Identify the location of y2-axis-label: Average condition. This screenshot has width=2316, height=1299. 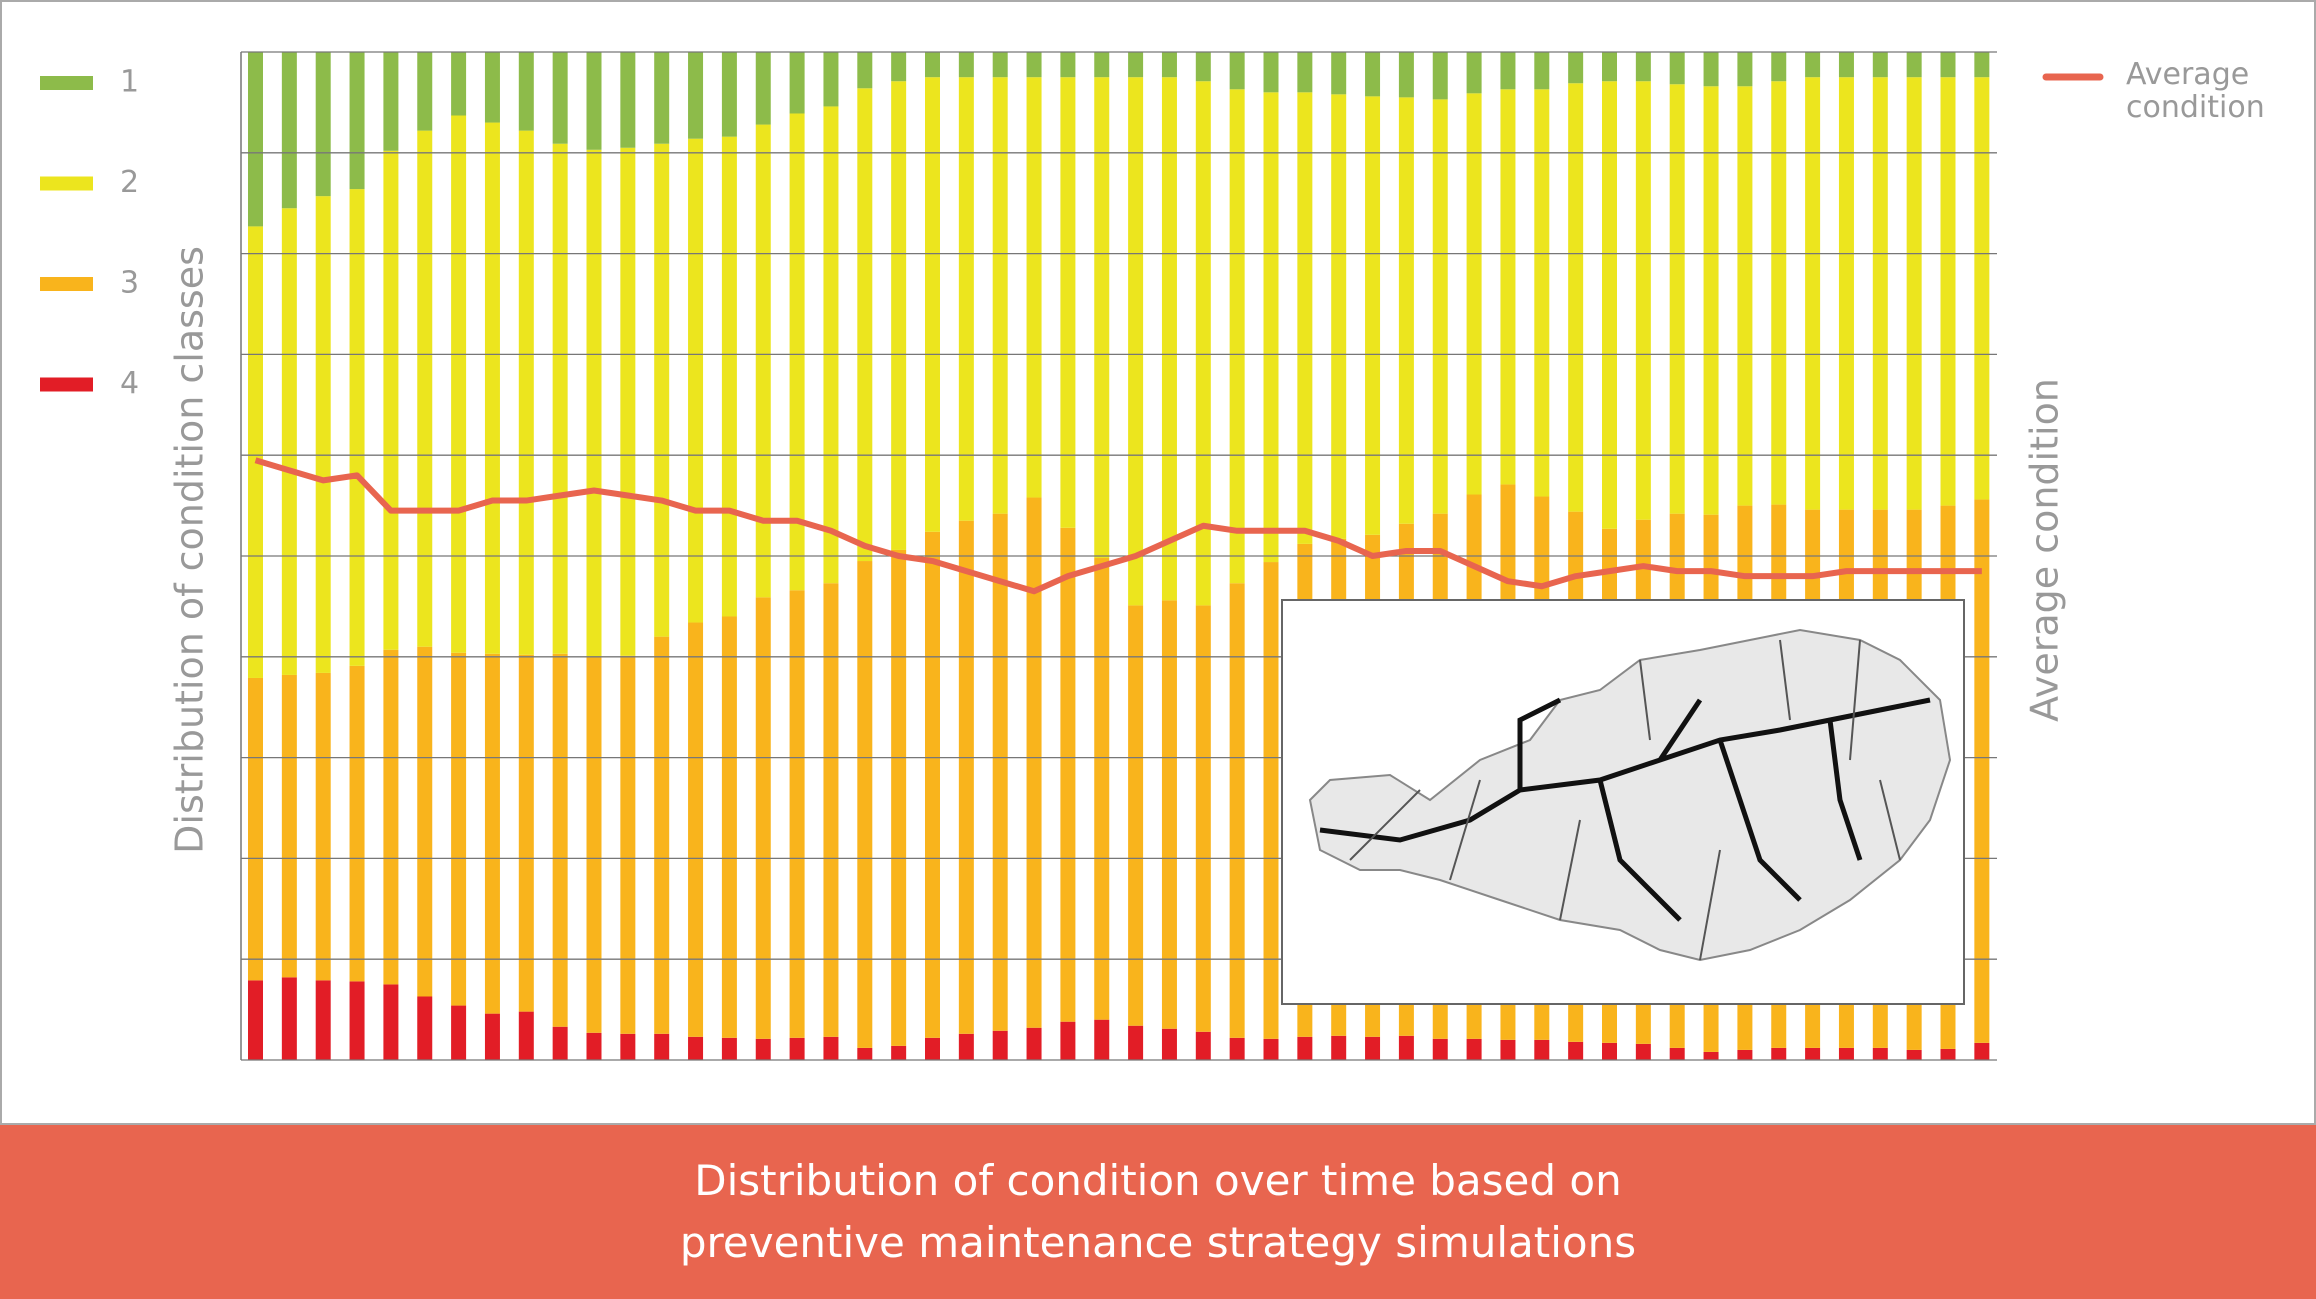
(2045, 550).